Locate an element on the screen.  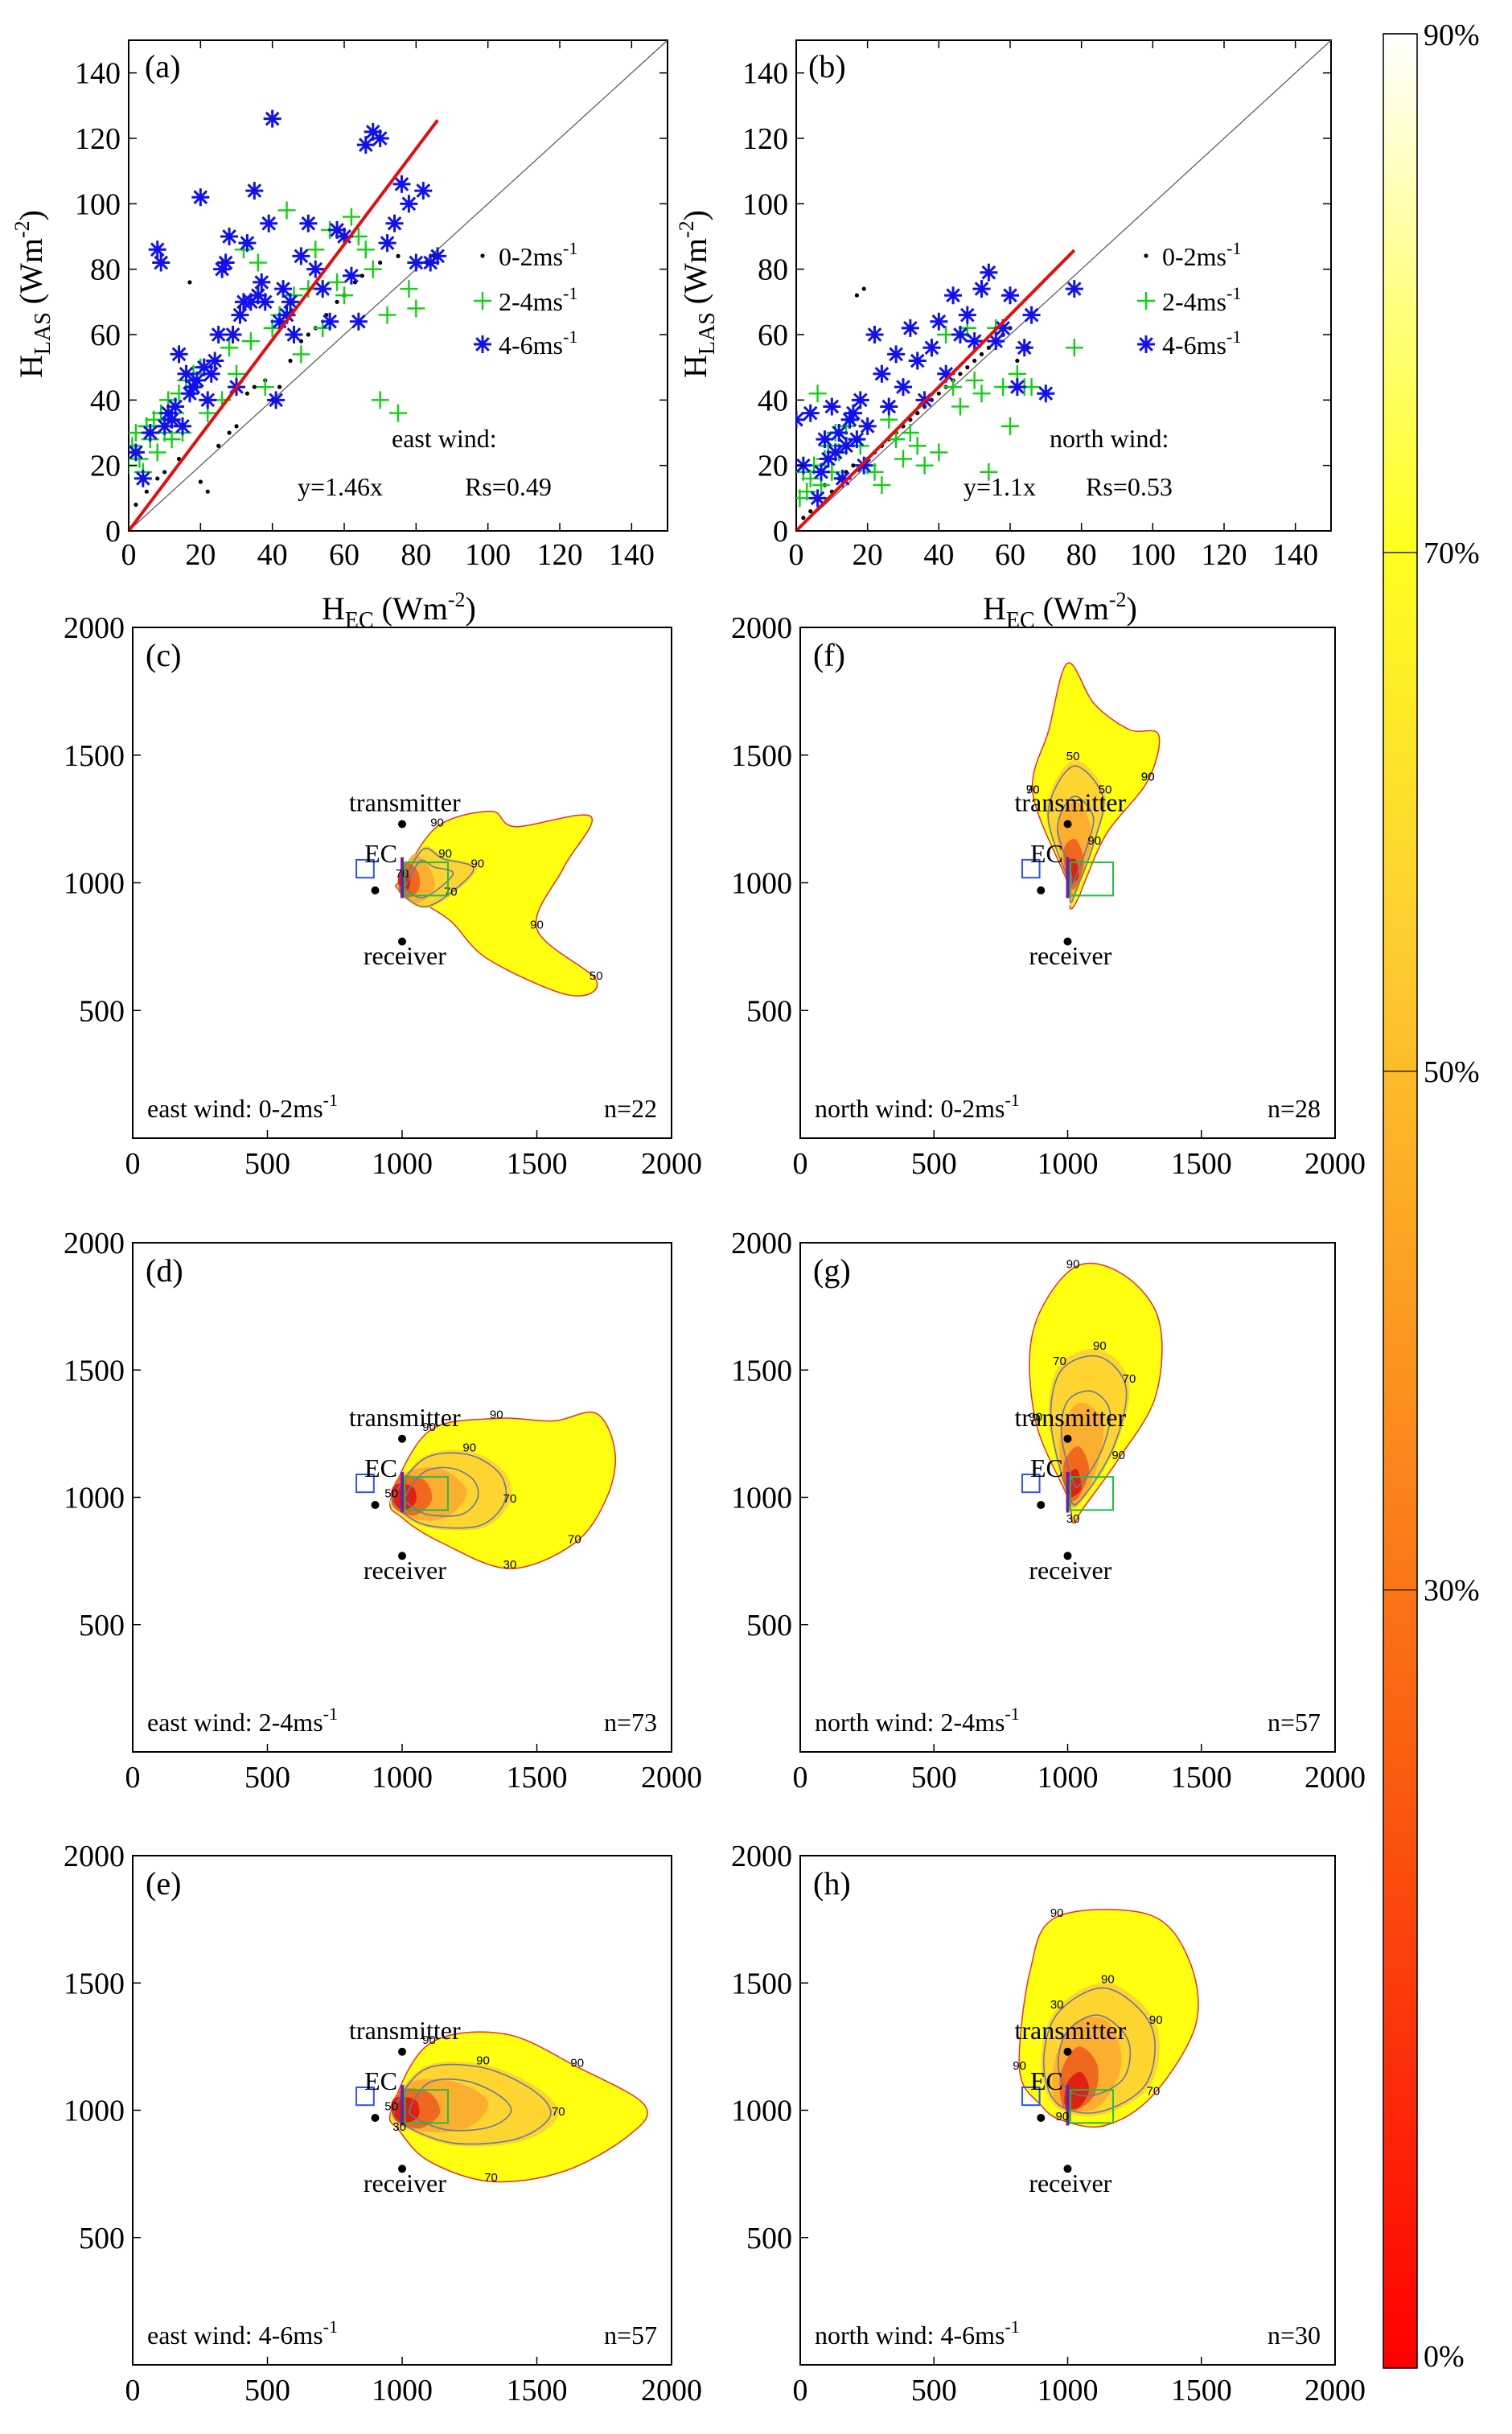
transmitter-marker-e is located at coordinates (402, 2051).